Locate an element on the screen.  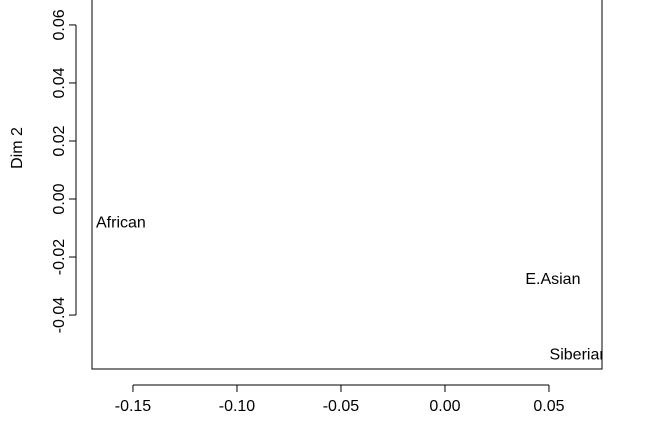
y-tick-label: 0.02 is located at coordinates (59, 140).